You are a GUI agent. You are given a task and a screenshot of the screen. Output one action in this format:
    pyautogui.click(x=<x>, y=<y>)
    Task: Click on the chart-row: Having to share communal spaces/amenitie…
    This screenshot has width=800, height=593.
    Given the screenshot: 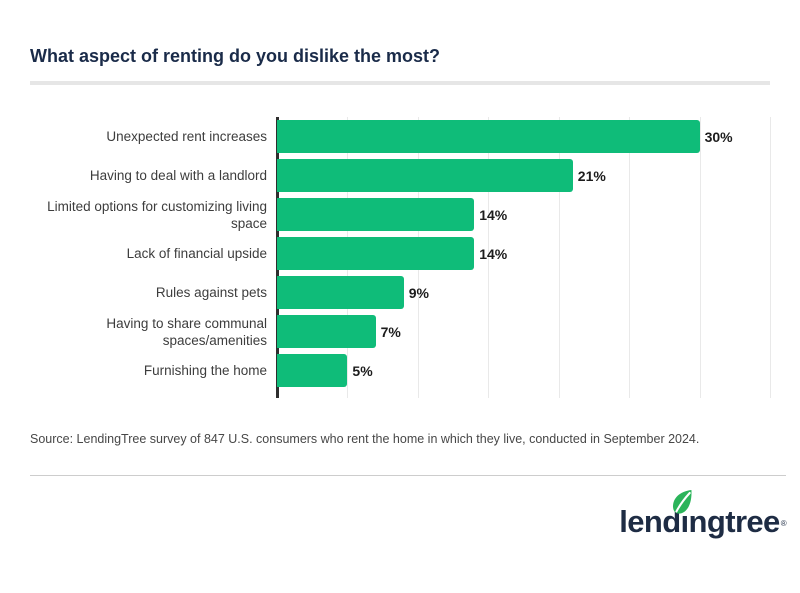 What is the action you would take?
    pyautogui.click(x=400, y=331)
    